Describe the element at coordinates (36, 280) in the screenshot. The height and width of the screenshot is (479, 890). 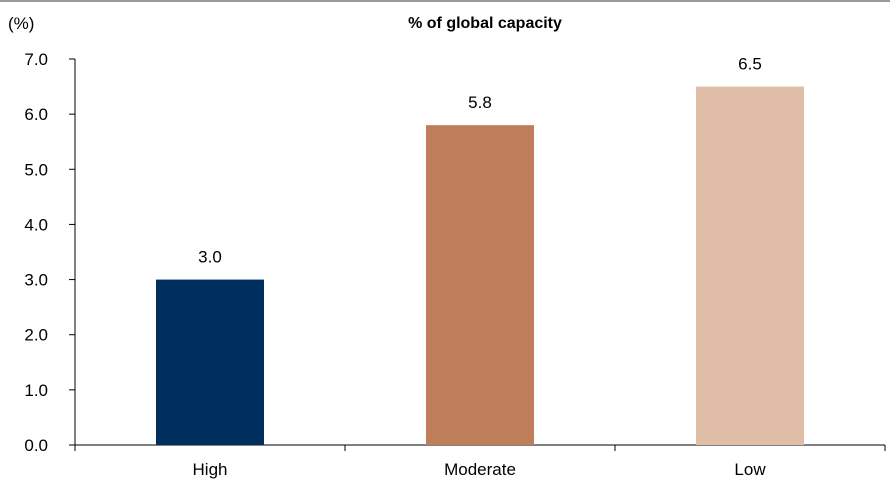
I see `y-tick-label: 3.0` at that location.